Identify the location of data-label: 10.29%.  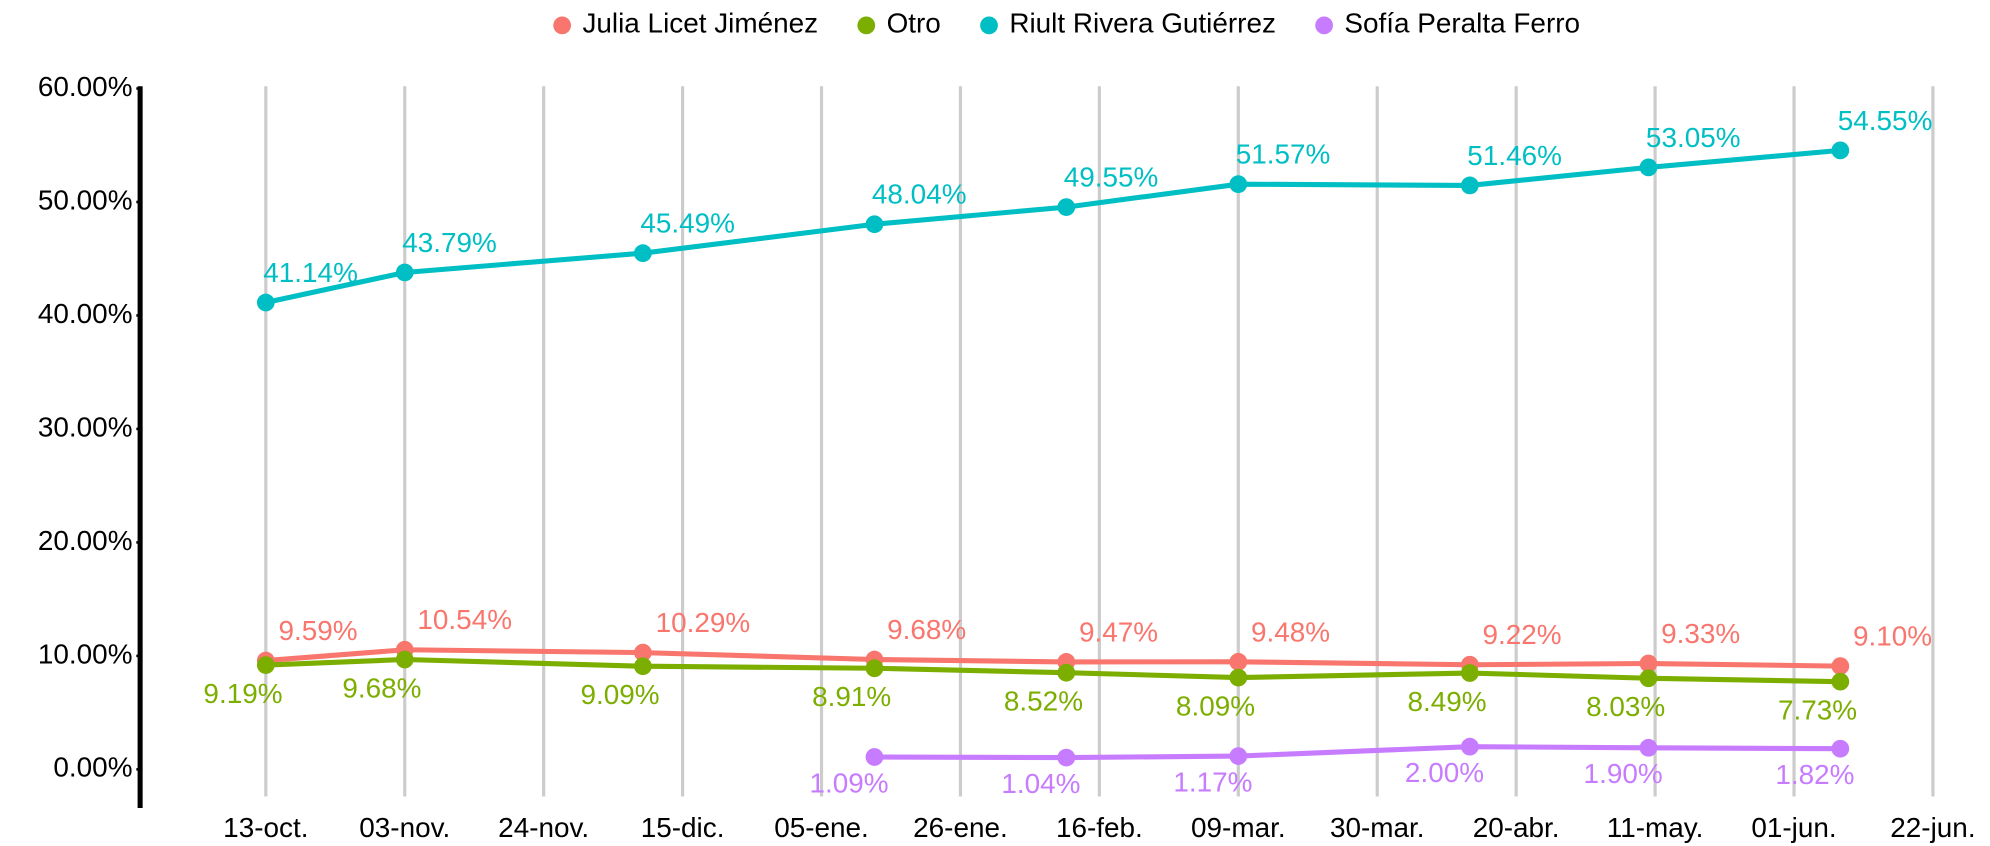
(703, 622).